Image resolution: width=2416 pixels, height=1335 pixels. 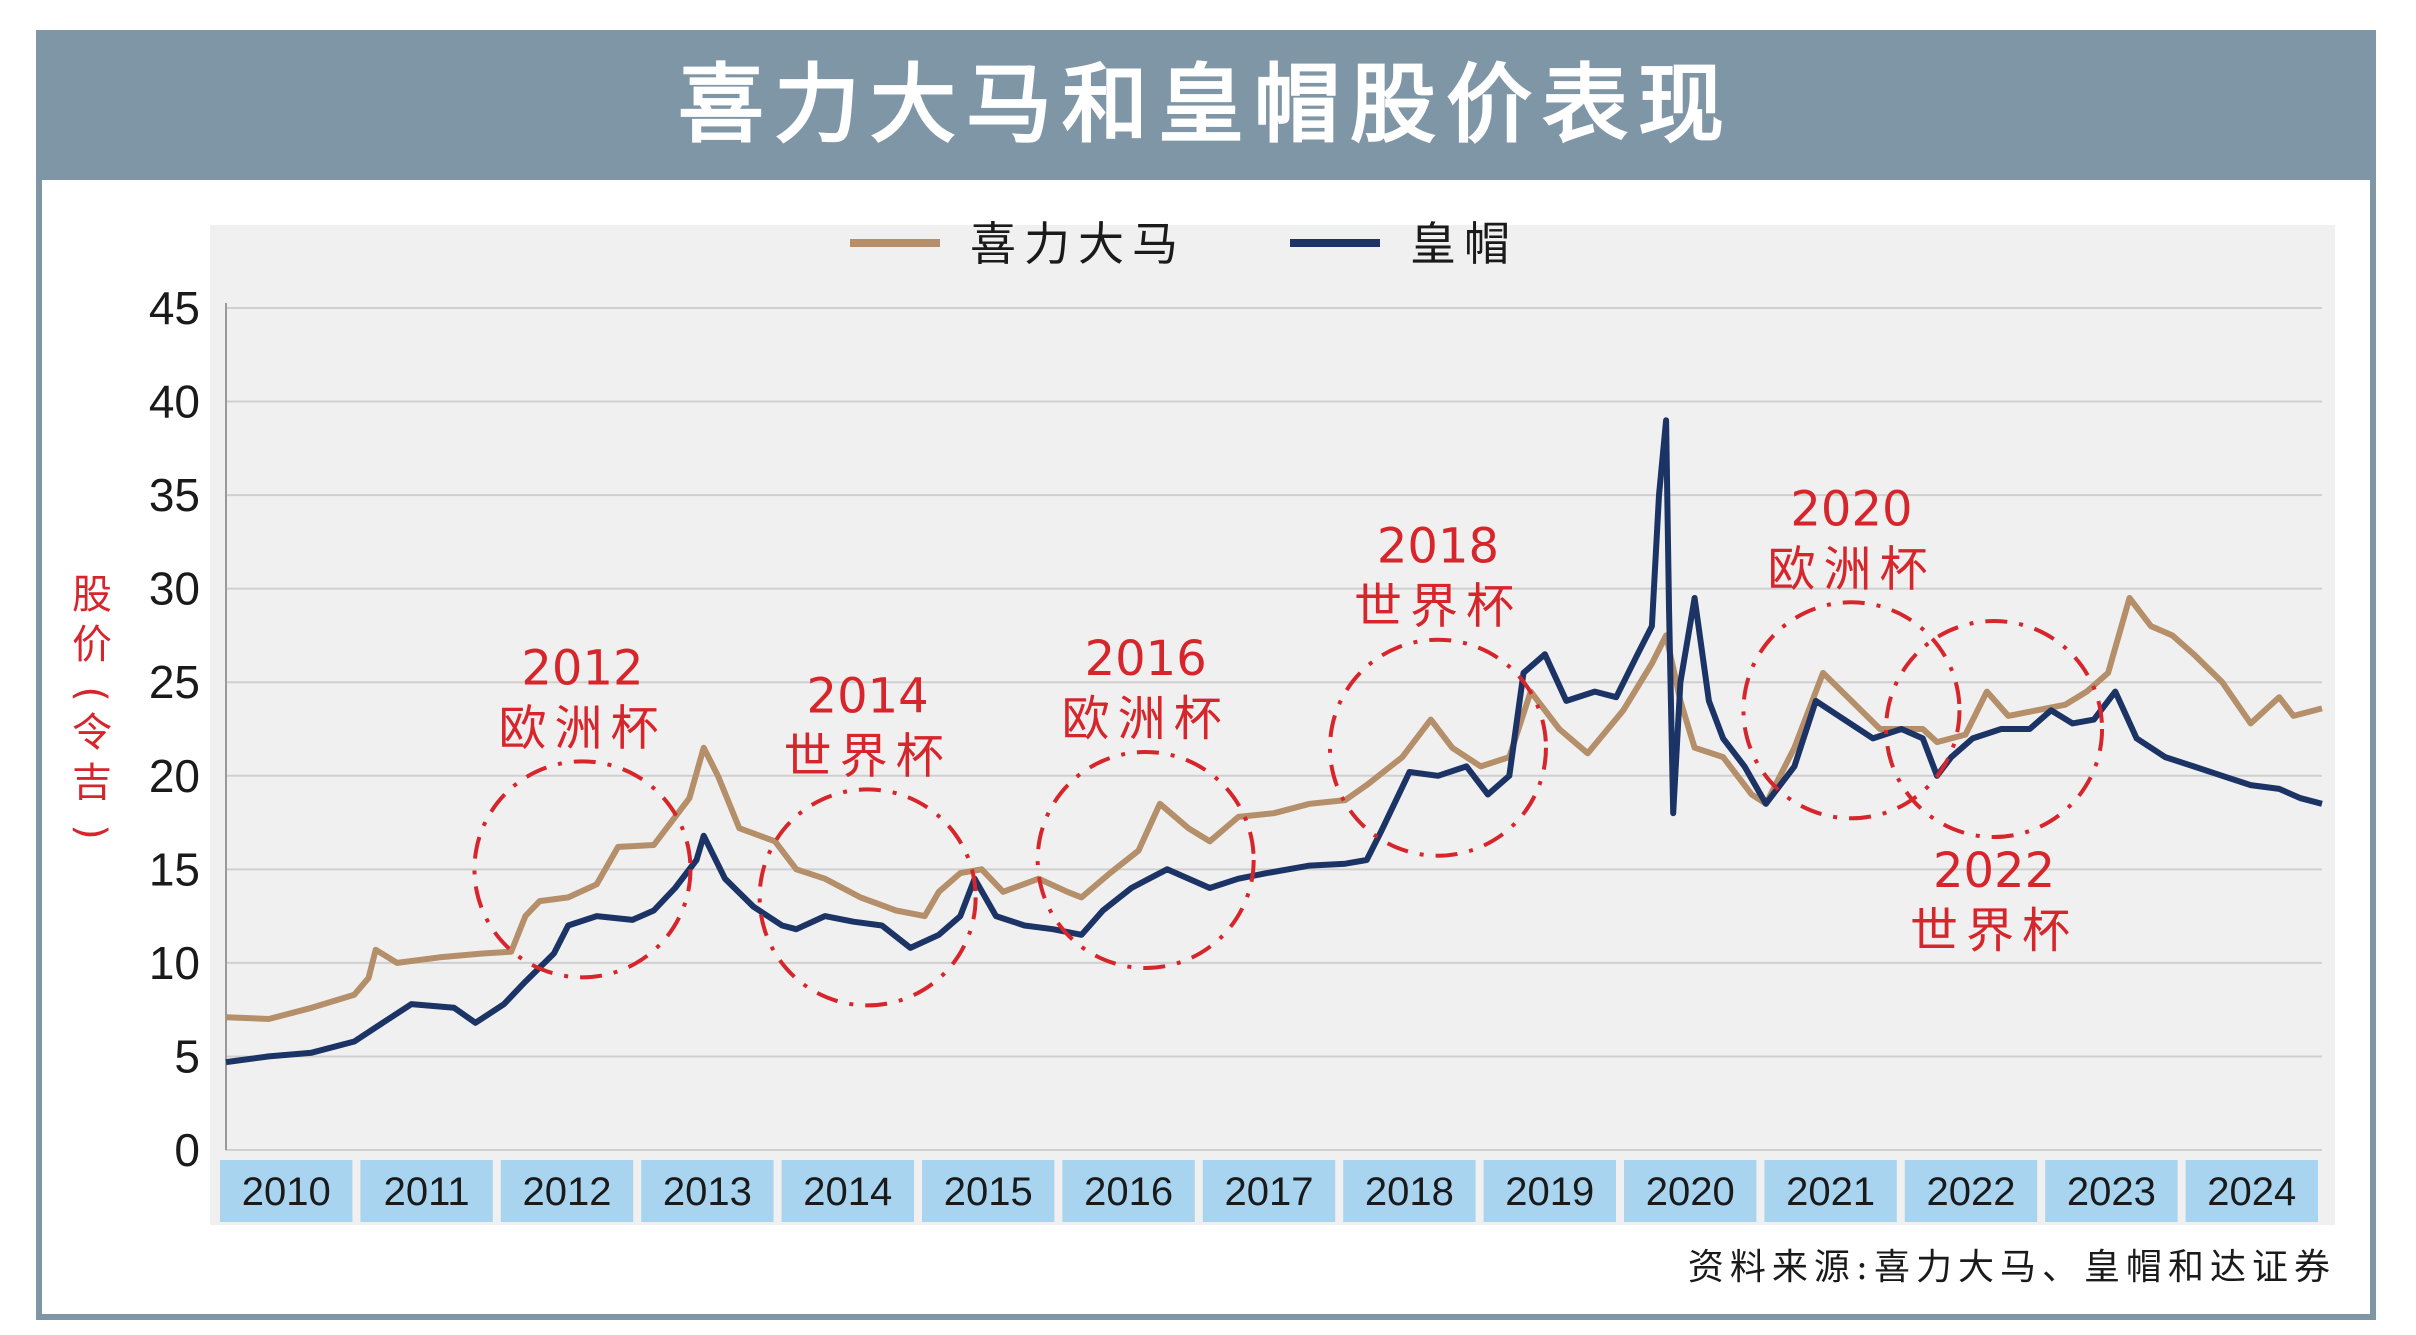 I want to click on year-label: 2023, so click(x=2111, y=1192).